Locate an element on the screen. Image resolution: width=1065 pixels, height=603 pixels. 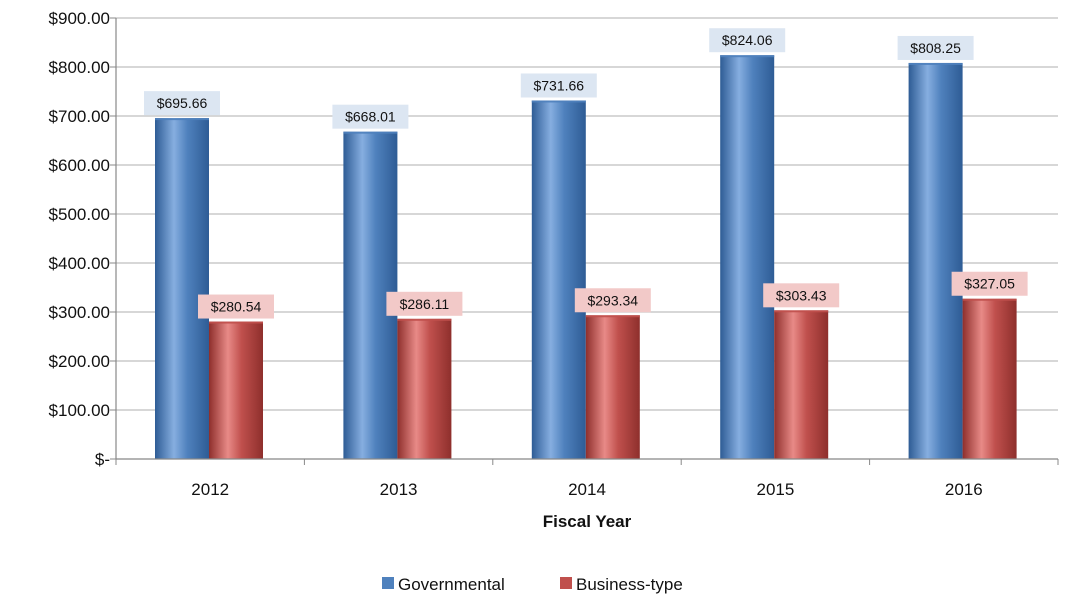
y-tick-label: $200.00 is located at coordinates (79, 361).